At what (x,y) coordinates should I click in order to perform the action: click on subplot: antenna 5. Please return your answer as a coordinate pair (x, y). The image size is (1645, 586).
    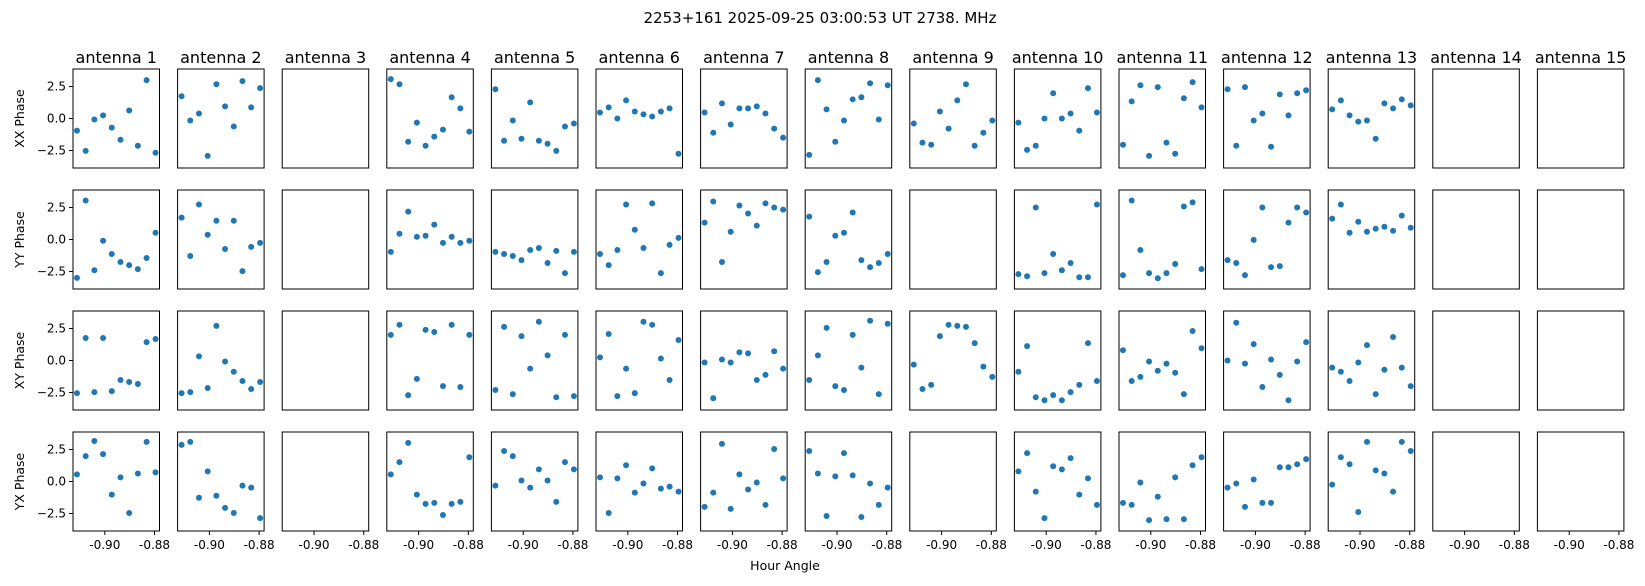
    Looking at the image, I should click on (534, 108).